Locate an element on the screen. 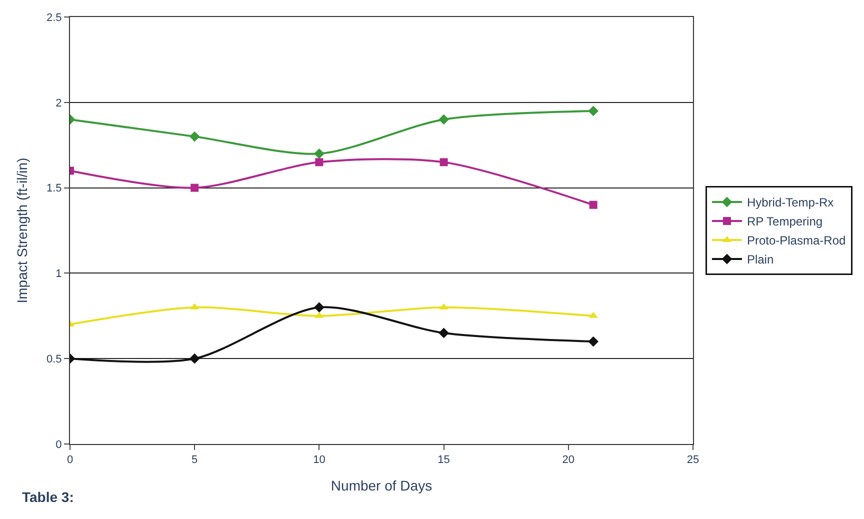  legend-label: RP Tempering is located at coordinates (784, 221).